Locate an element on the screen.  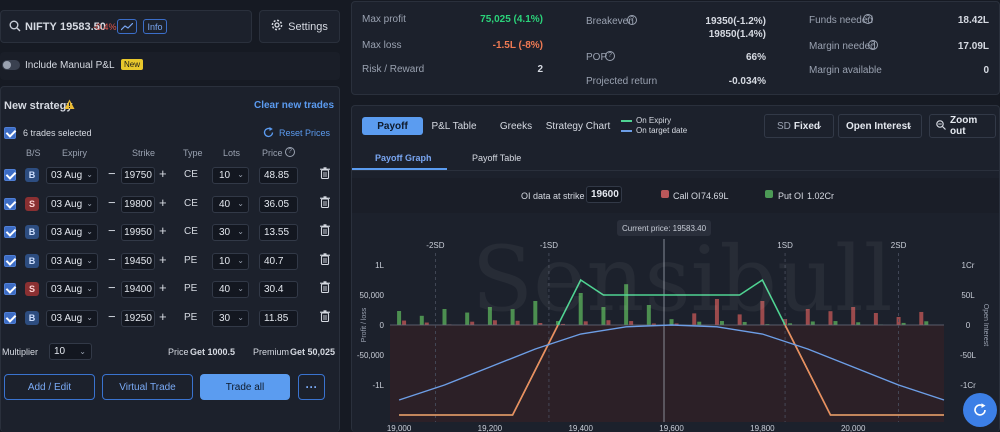
strike-value: 19950 is located at coordinates (138, 232).